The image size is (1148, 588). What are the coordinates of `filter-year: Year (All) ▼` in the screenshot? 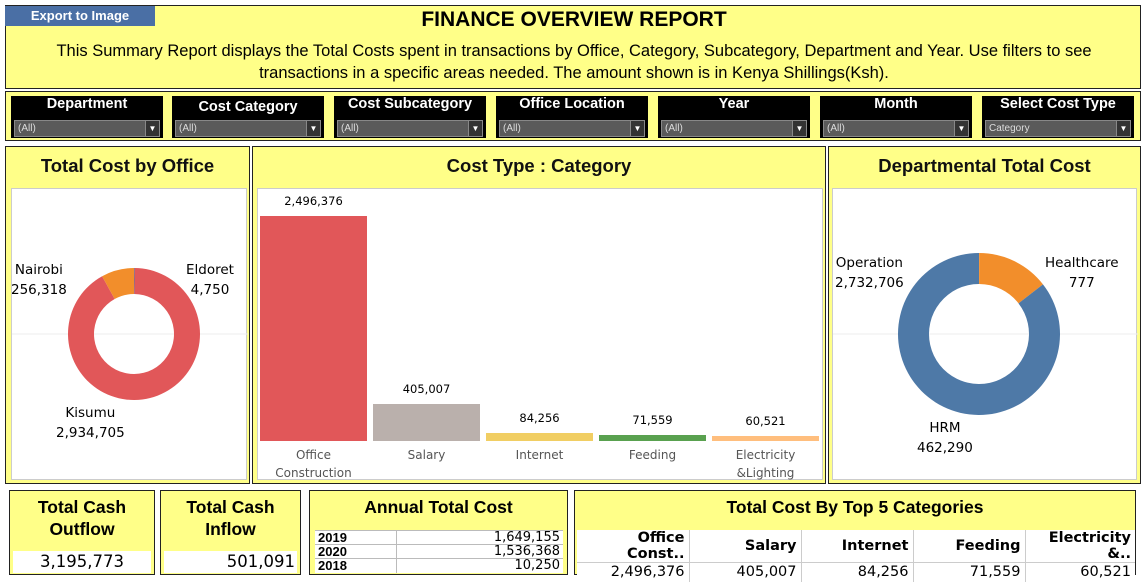 It's located at (734, 117).